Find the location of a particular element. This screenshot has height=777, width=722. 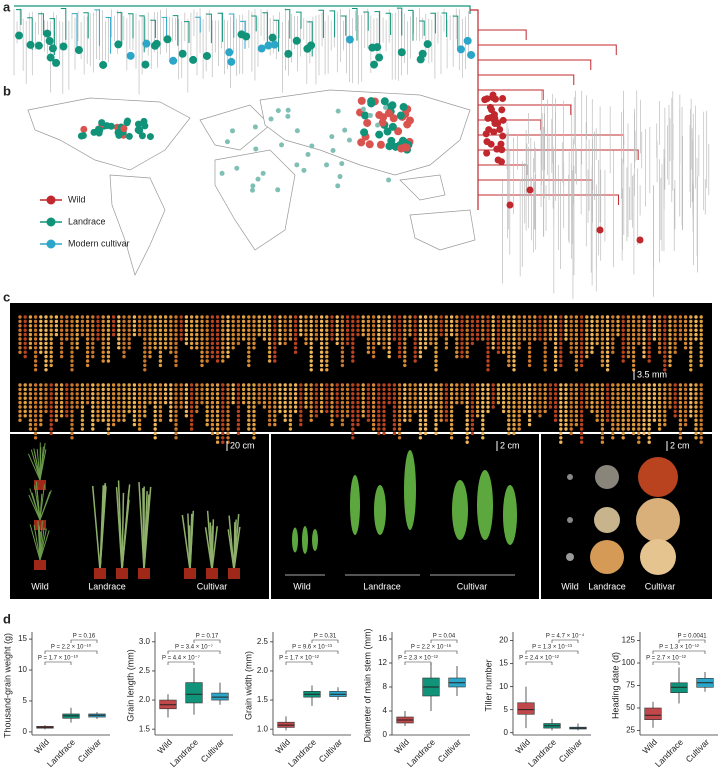

tree-branch is located at coordinates (142, 34).